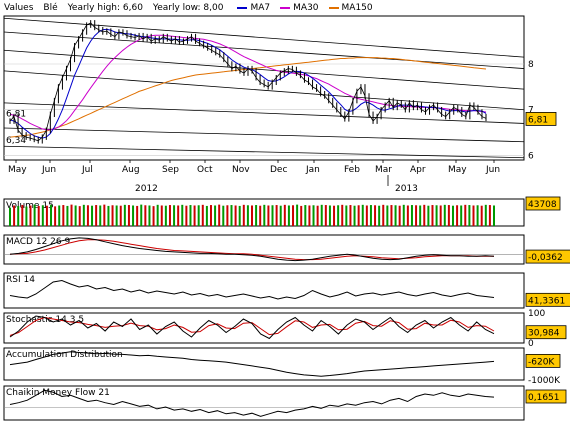 Image resolution: width=570 pixels, height=430 pixels. What do you see at coordinates (538, 120) in the screenshot?
I see `price-last-value-text: 6,81` at bounding box center [538, 120].